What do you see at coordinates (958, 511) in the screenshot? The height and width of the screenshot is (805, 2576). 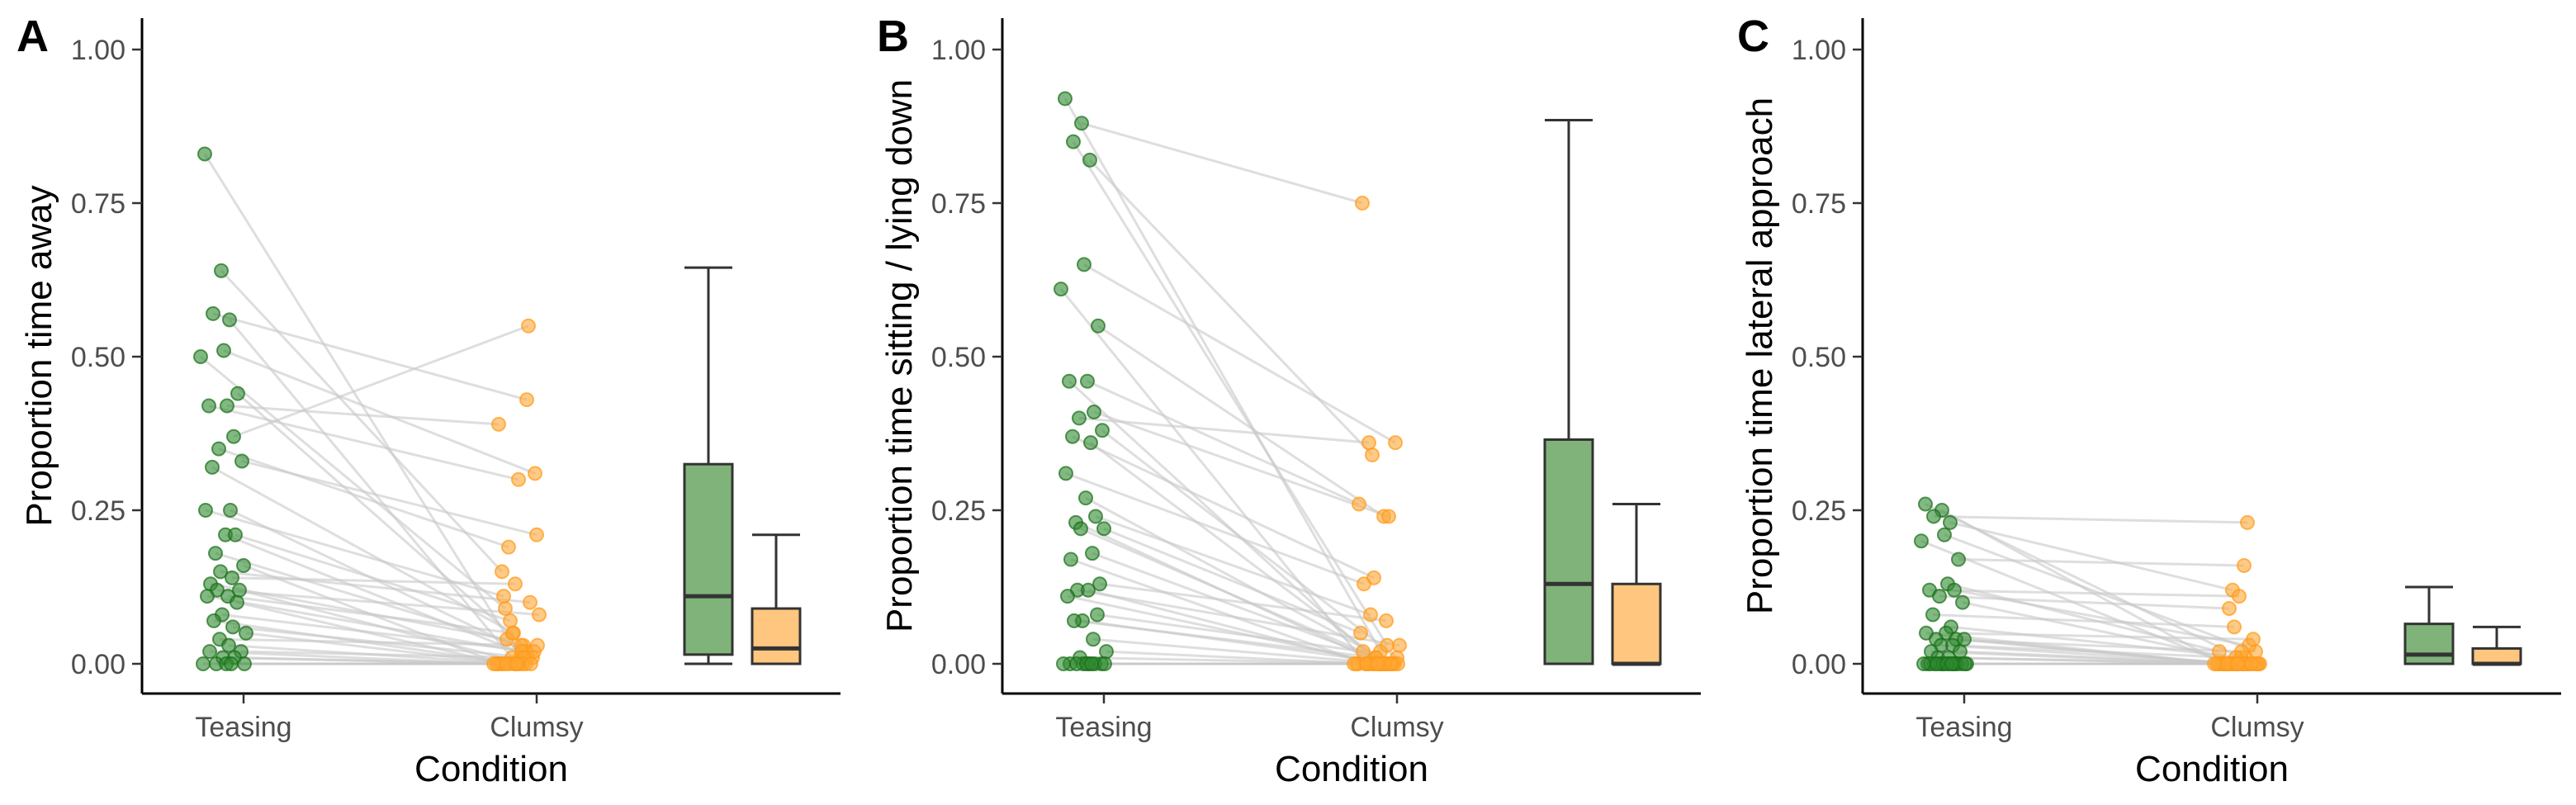 I see `y-tick-label: 0.25` at bounding box center [958, 511].